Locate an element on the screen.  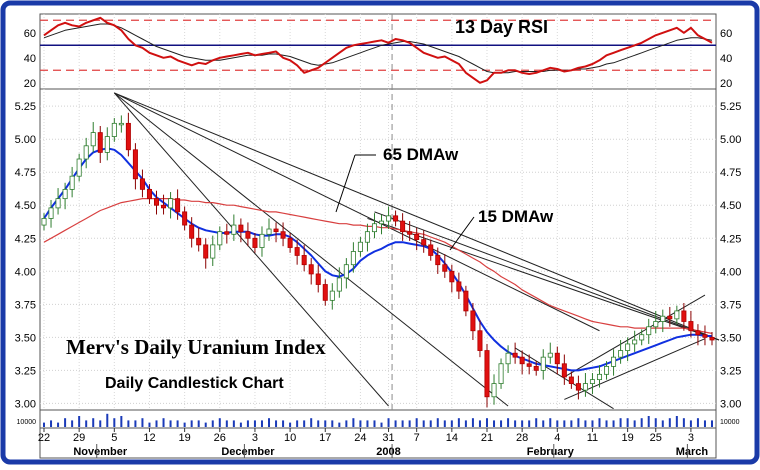
ma15-annotation: 15 DMAw is located at coordinates (516, 216).